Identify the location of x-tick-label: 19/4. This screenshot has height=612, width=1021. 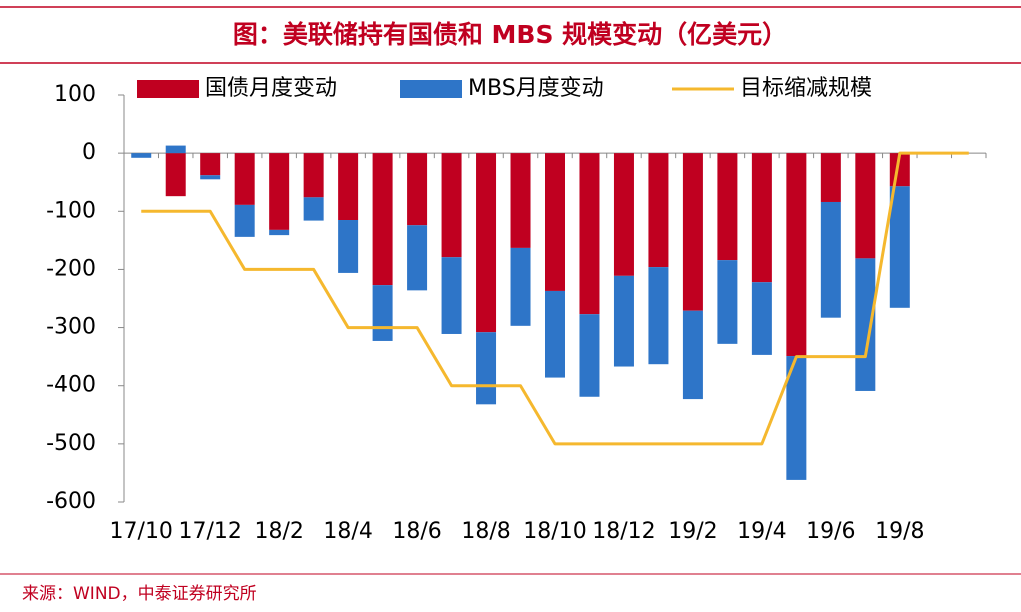
(761, 531).